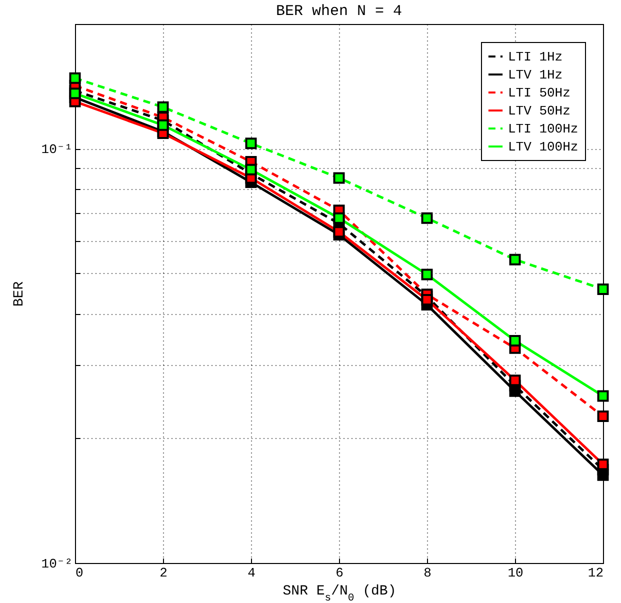 This screenshot has height=603, width=621. Describe the element at coordinates (339, 593) in the screenshot. I see `x-axis-title: SNR E$_{s}$/N$_{0}$ (dB)` at that location.